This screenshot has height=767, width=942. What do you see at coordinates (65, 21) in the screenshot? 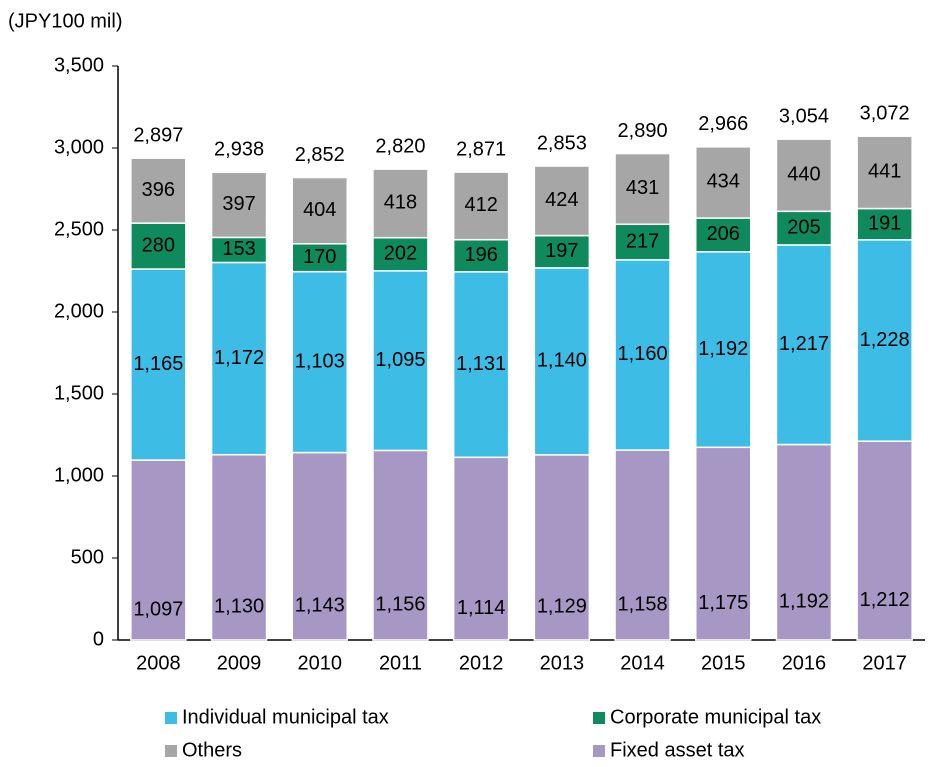
I see `y-axis-label: (JPY100 mil)` at bounding box center [65, 21].